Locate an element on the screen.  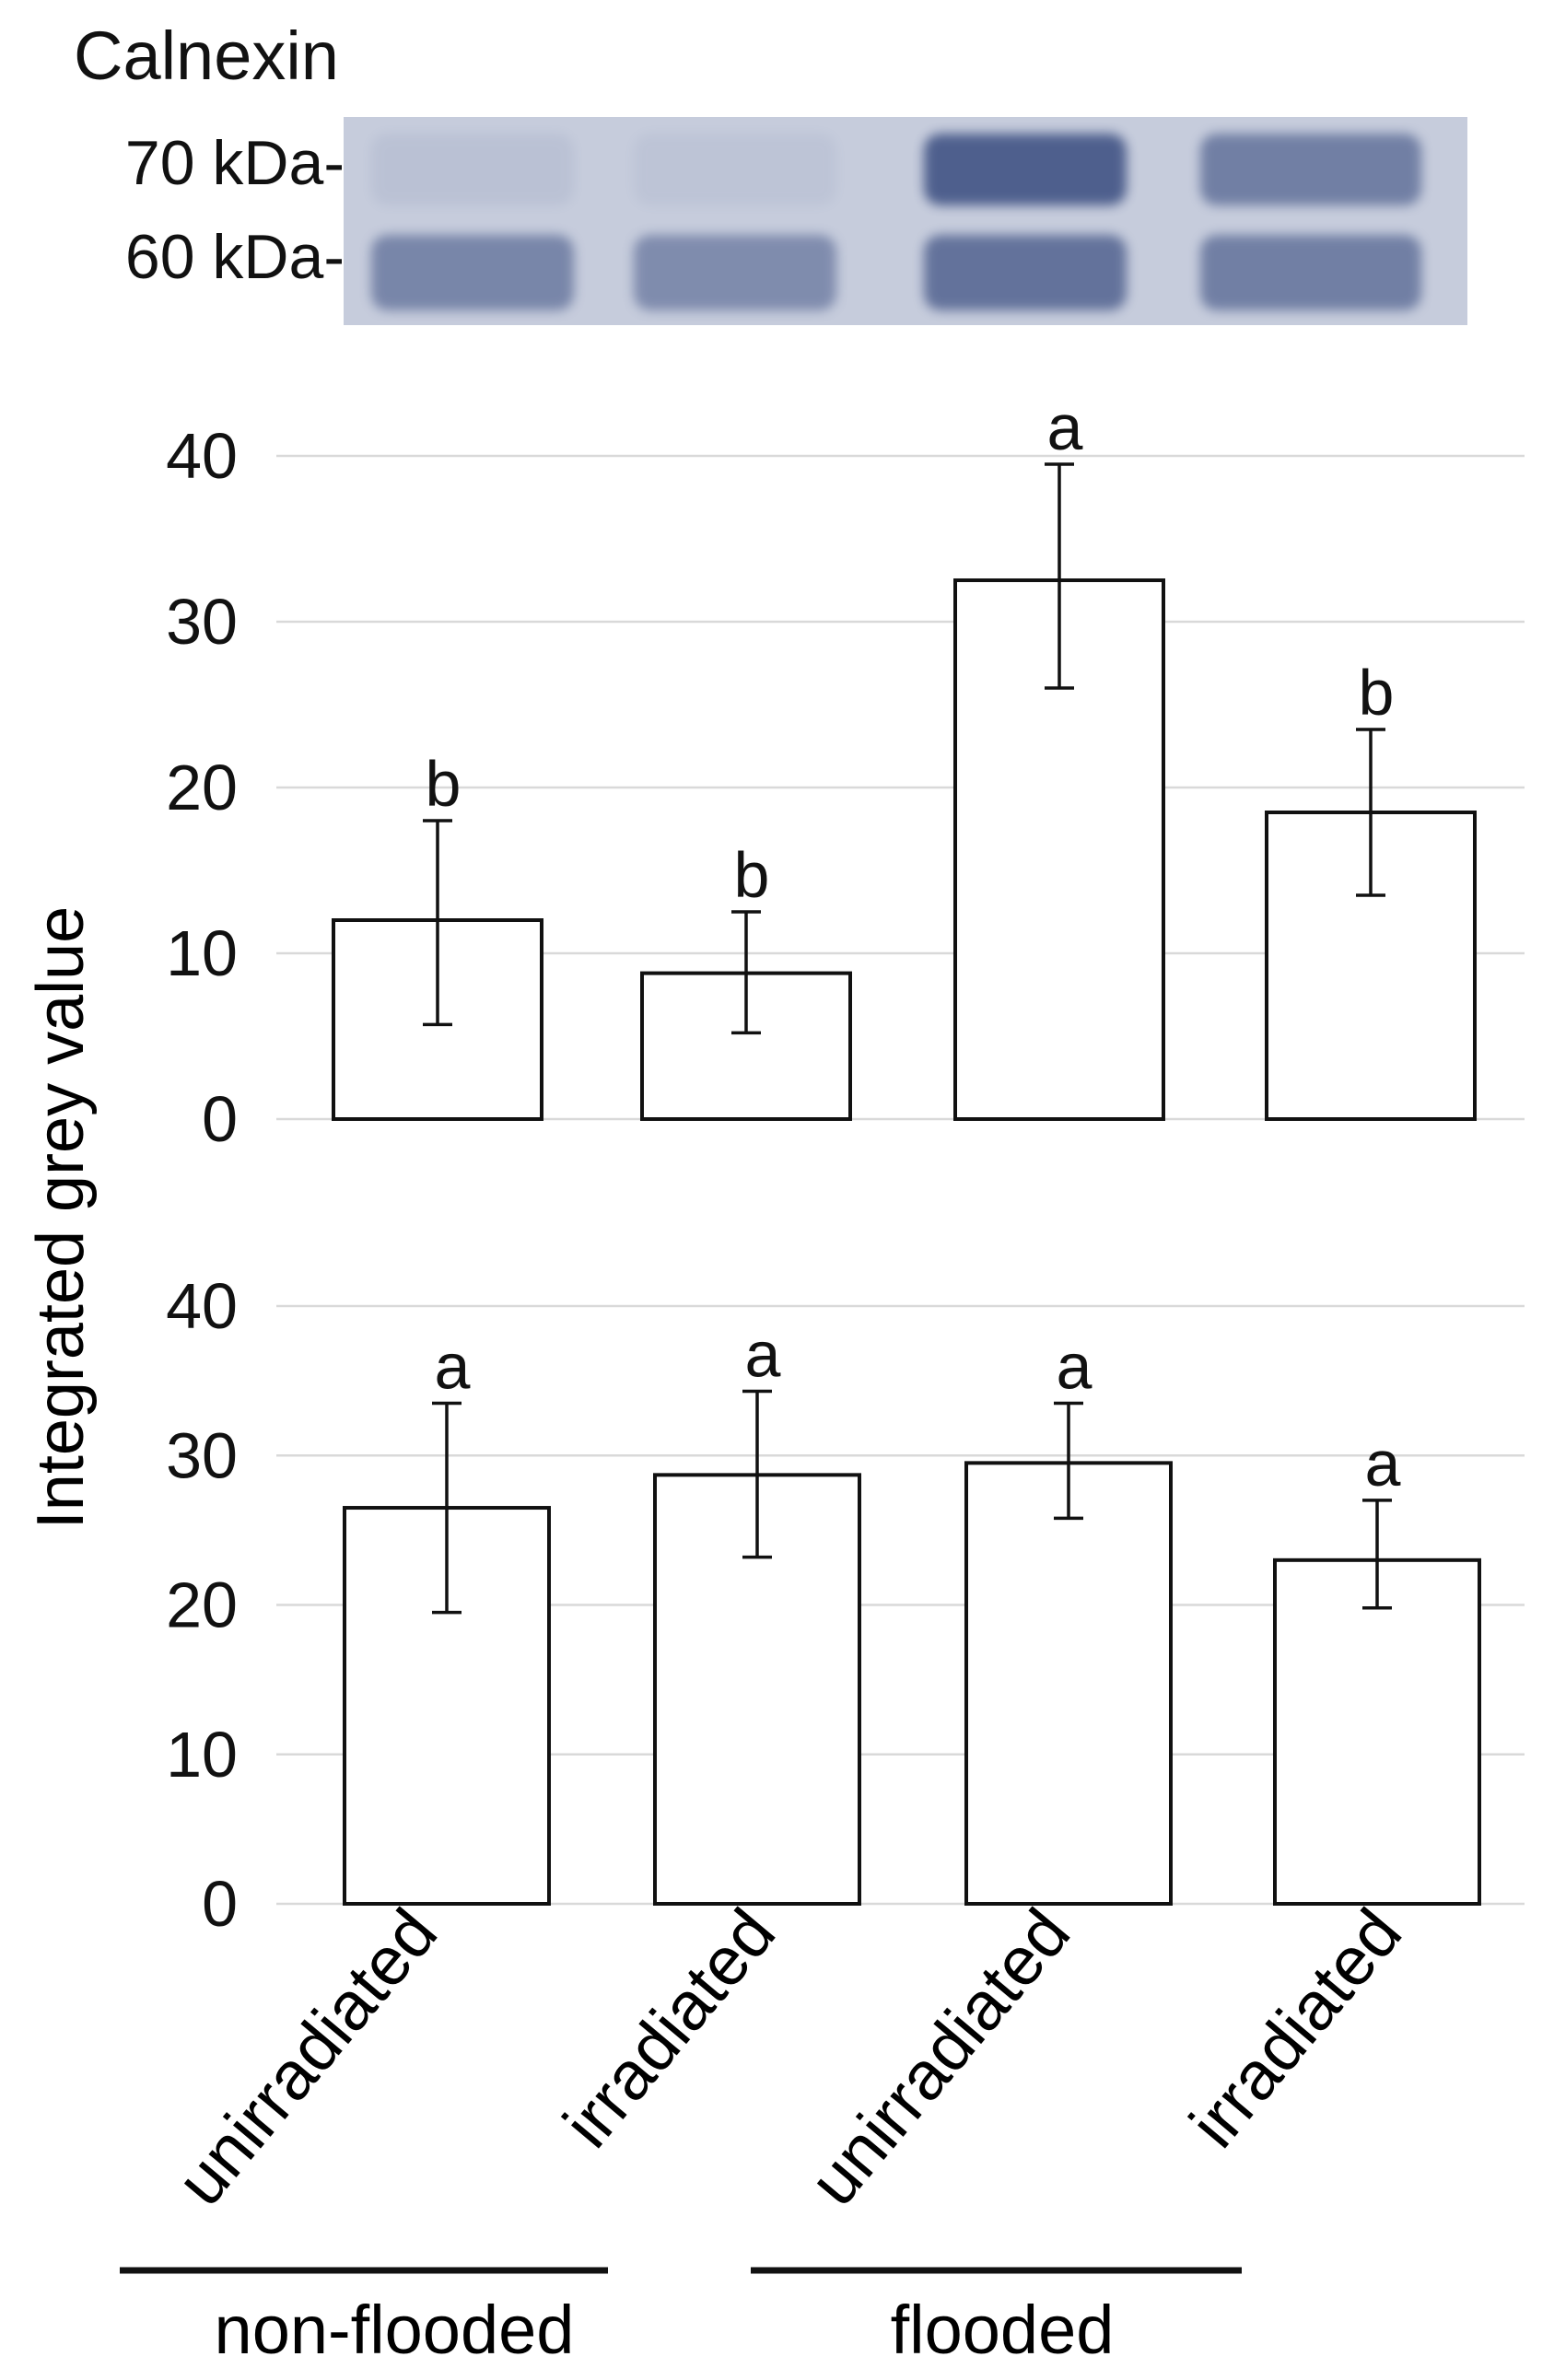
group-label-flooded: flooded is located at coordinates (1003, 2330).